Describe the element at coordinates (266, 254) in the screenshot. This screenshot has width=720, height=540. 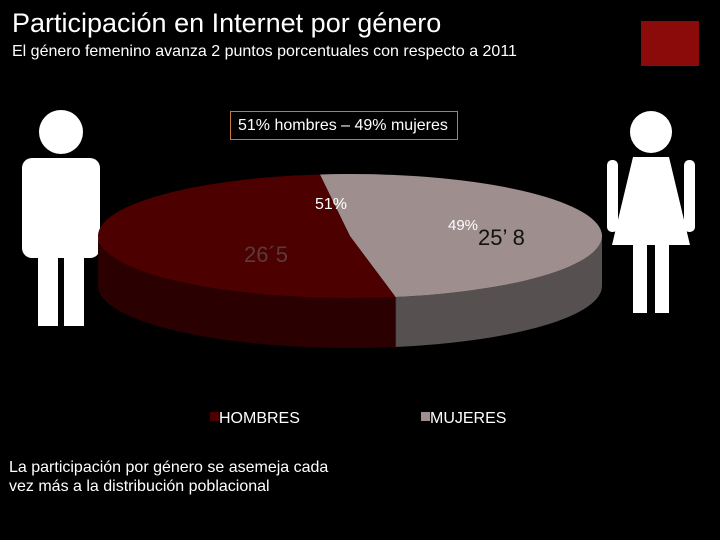
I see `annotation-hombres: 26´5` at that location.